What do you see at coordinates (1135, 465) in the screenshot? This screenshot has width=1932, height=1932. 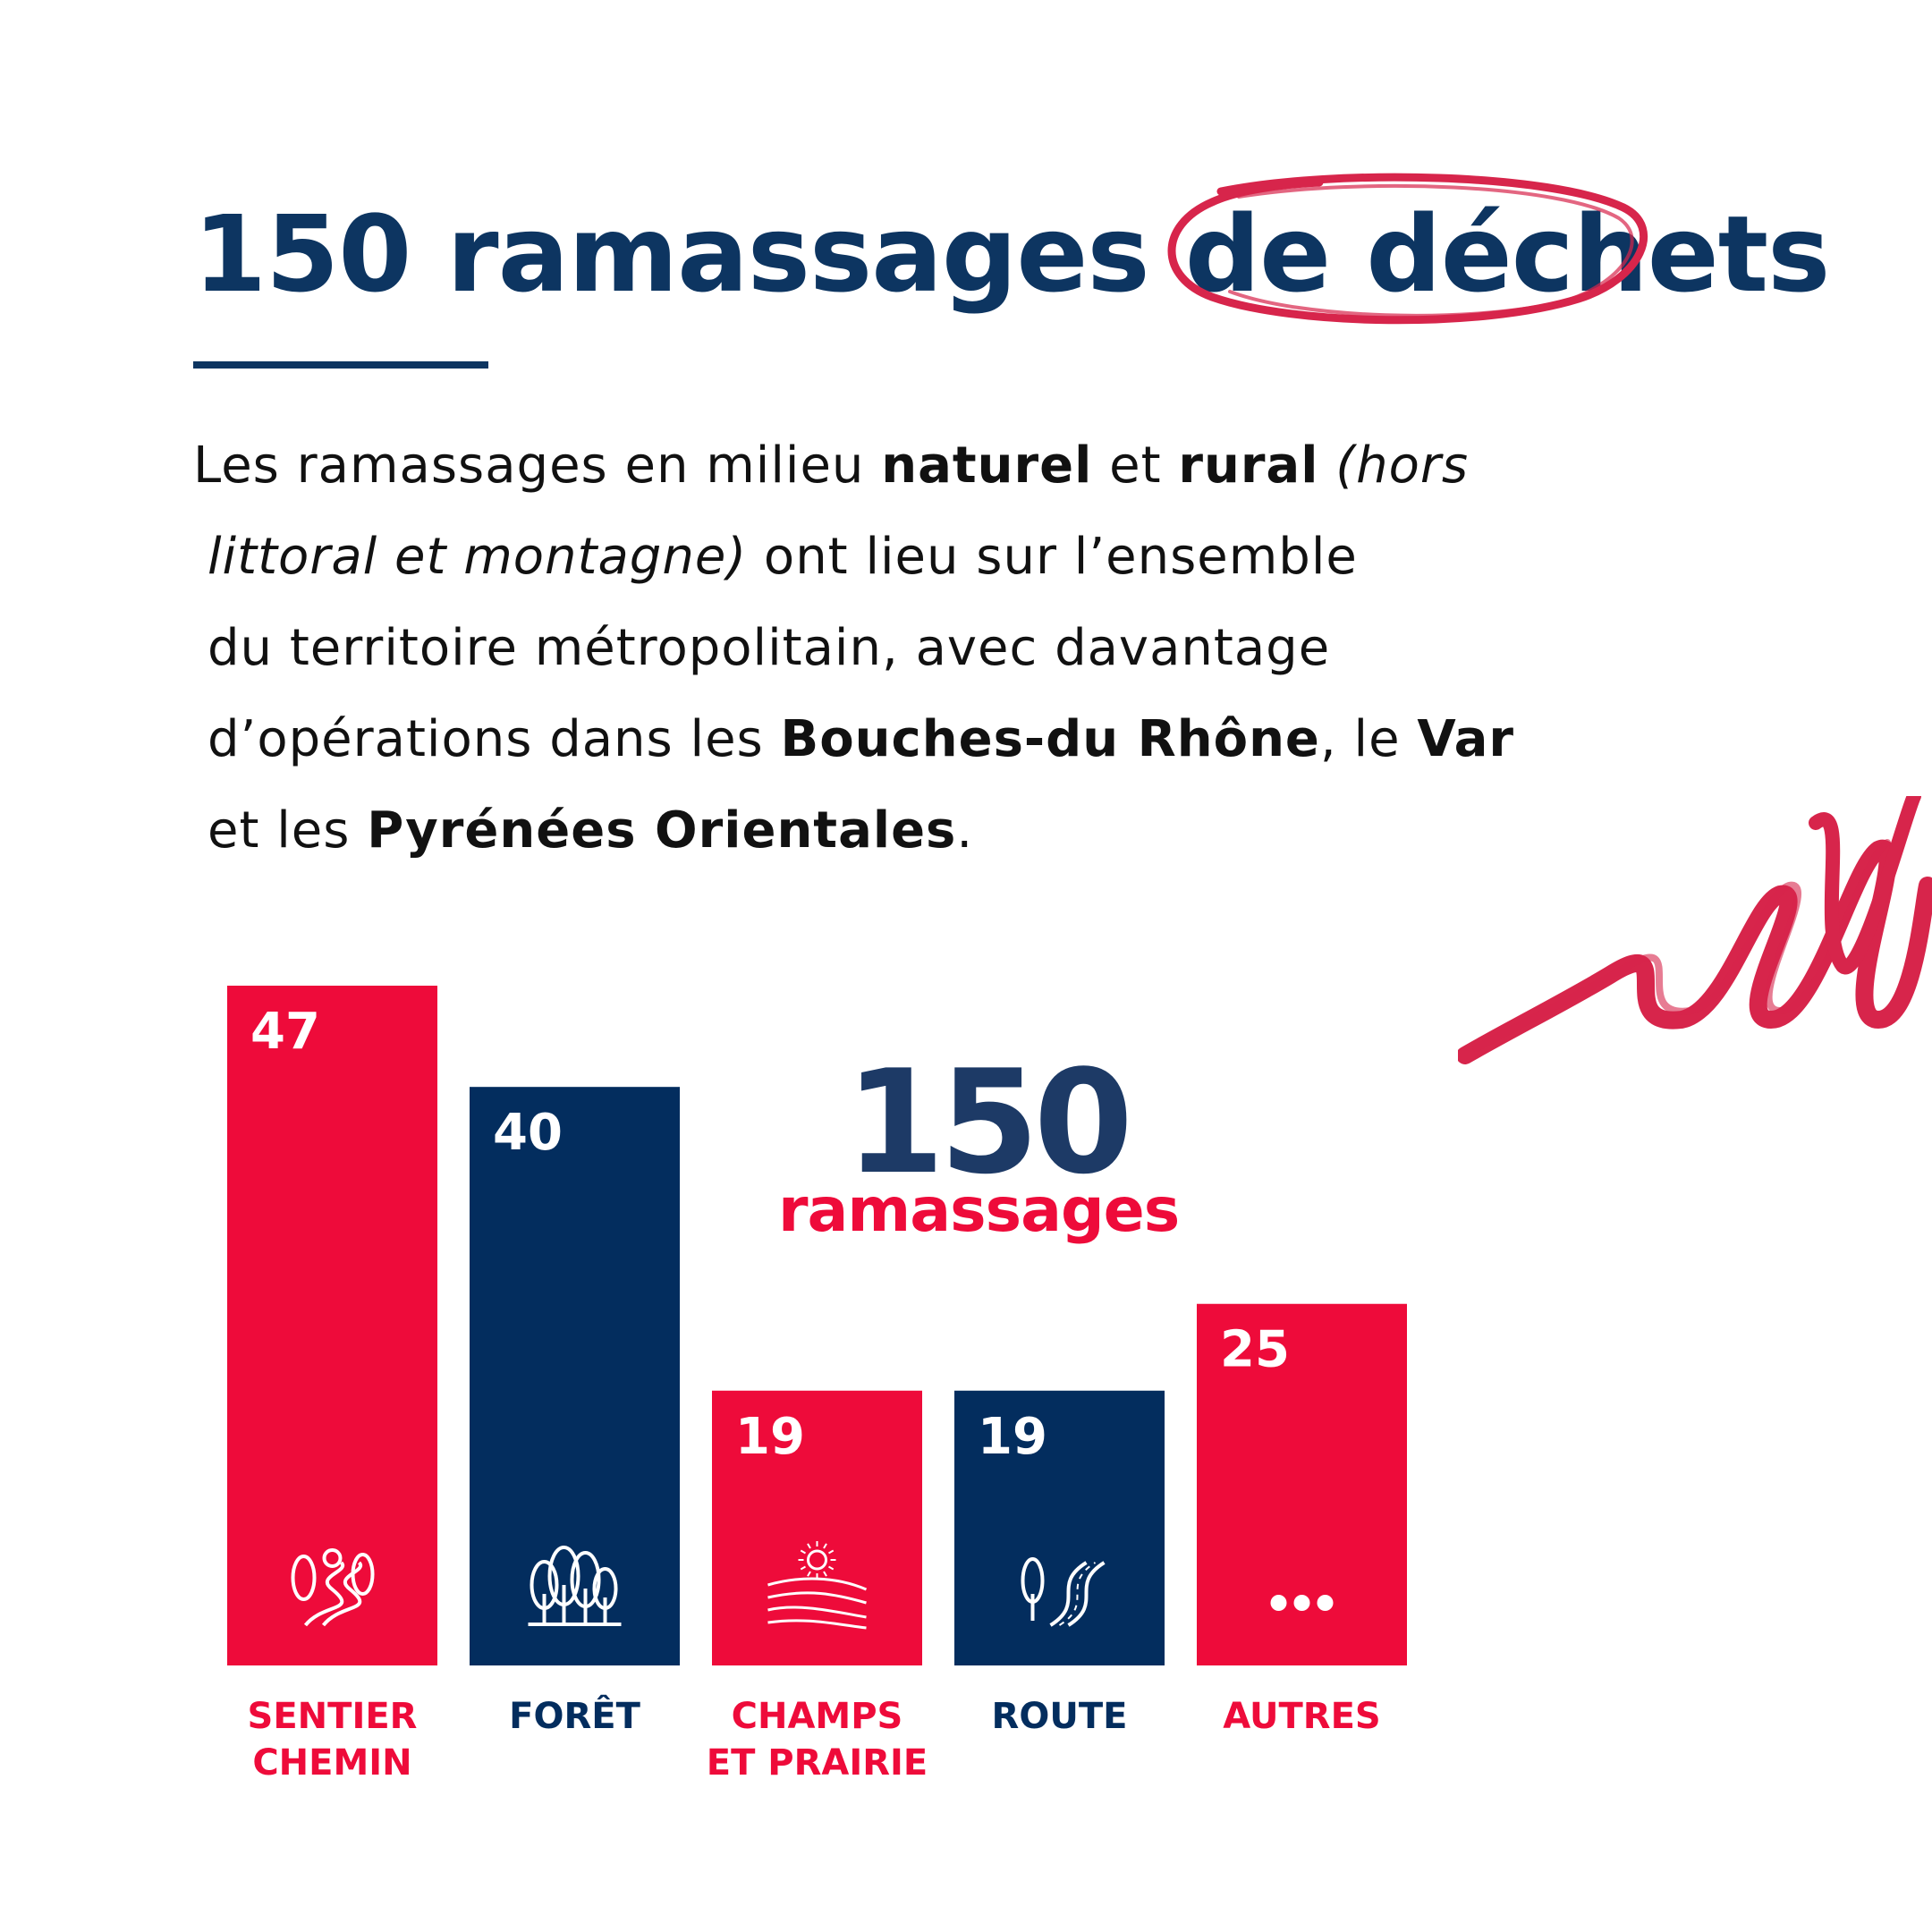 I see `text: et` at bounding box center [1135, 465].